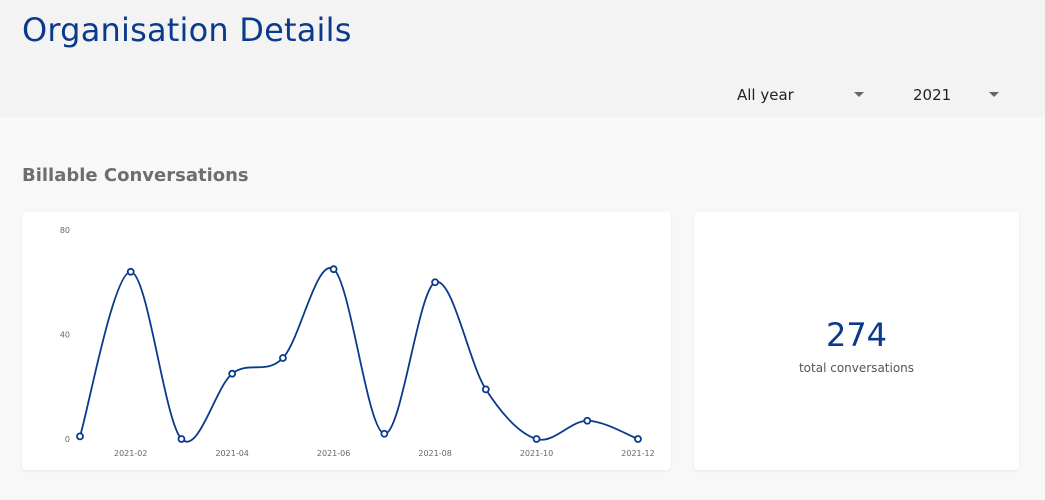  Describe the element at coordinates (637, 453) in the screenshot. I see `x-tick-label: 2021-12` at that location.